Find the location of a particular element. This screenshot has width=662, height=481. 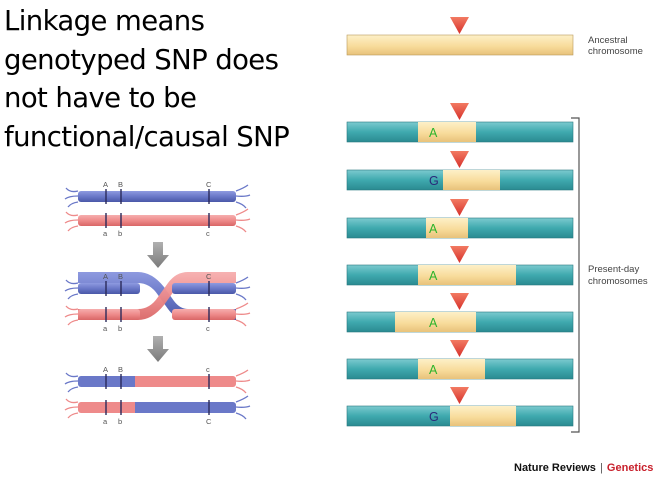

recombinant-chromosomes: A B c a b C is located at coordinates (157, 395).